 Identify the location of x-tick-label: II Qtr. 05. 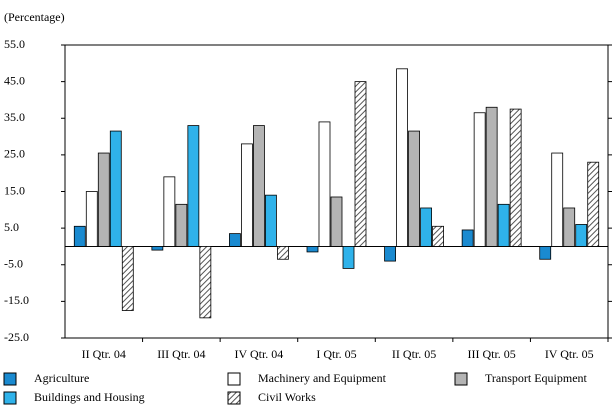
(414, 354).